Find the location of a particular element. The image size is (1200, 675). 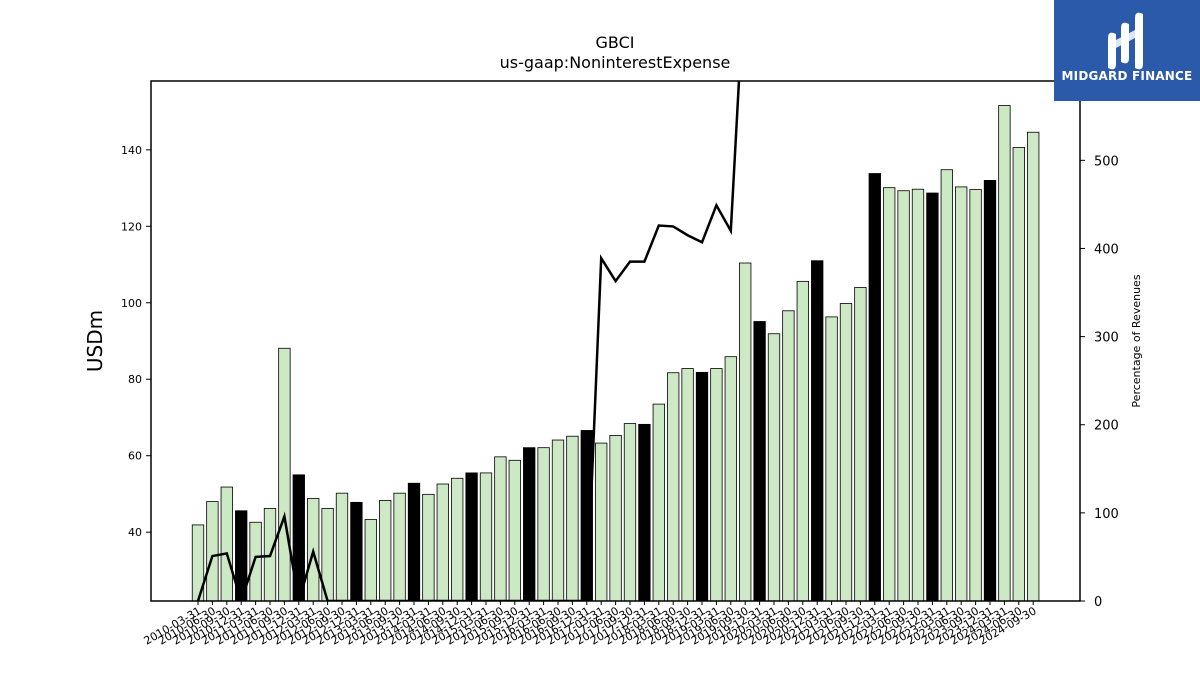

y-axis-label: USDm is located at coordinates (95, 341).